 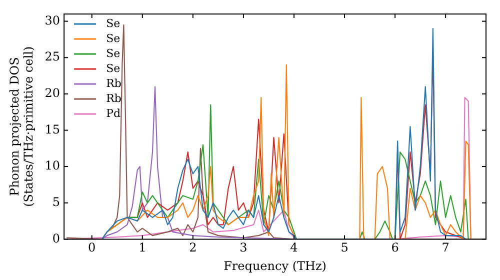 I want to click on x-axis-title: Frequency (THz), so click(x=275, y=265).